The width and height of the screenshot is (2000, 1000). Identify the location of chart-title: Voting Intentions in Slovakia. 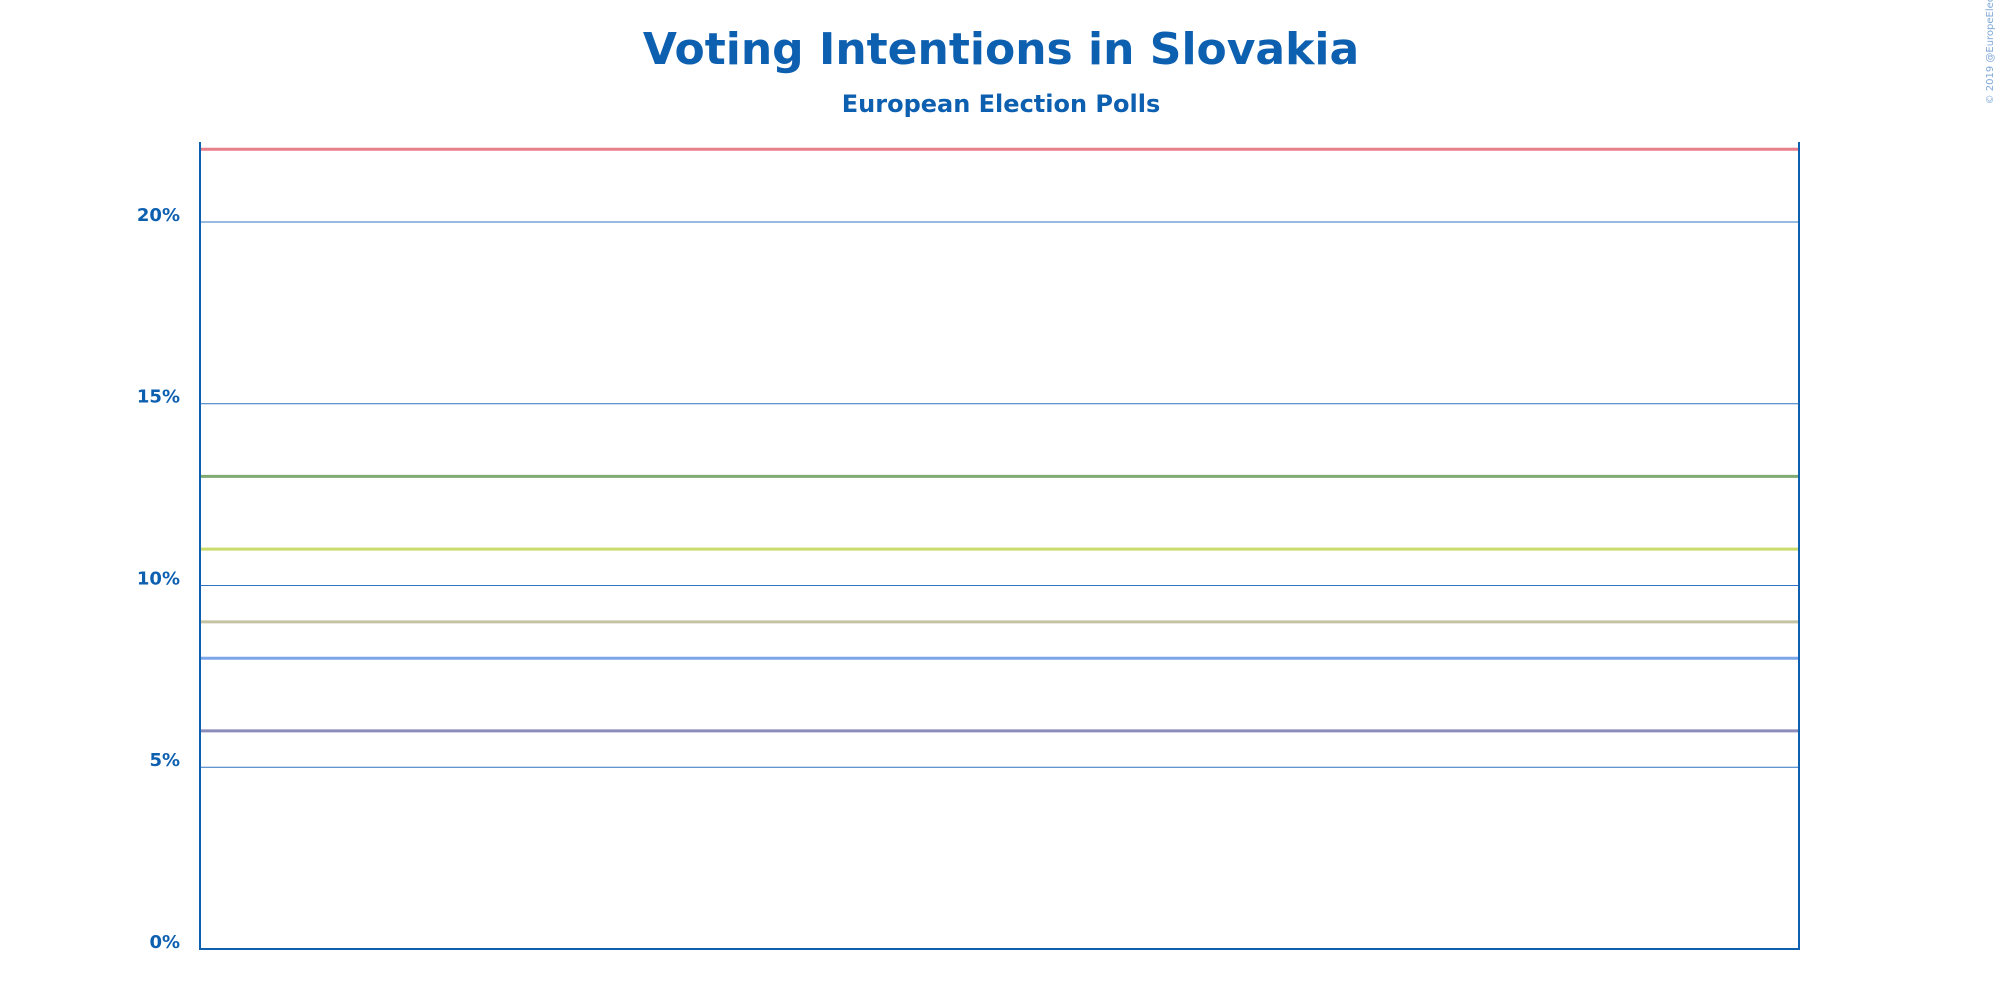
(1001, 49).